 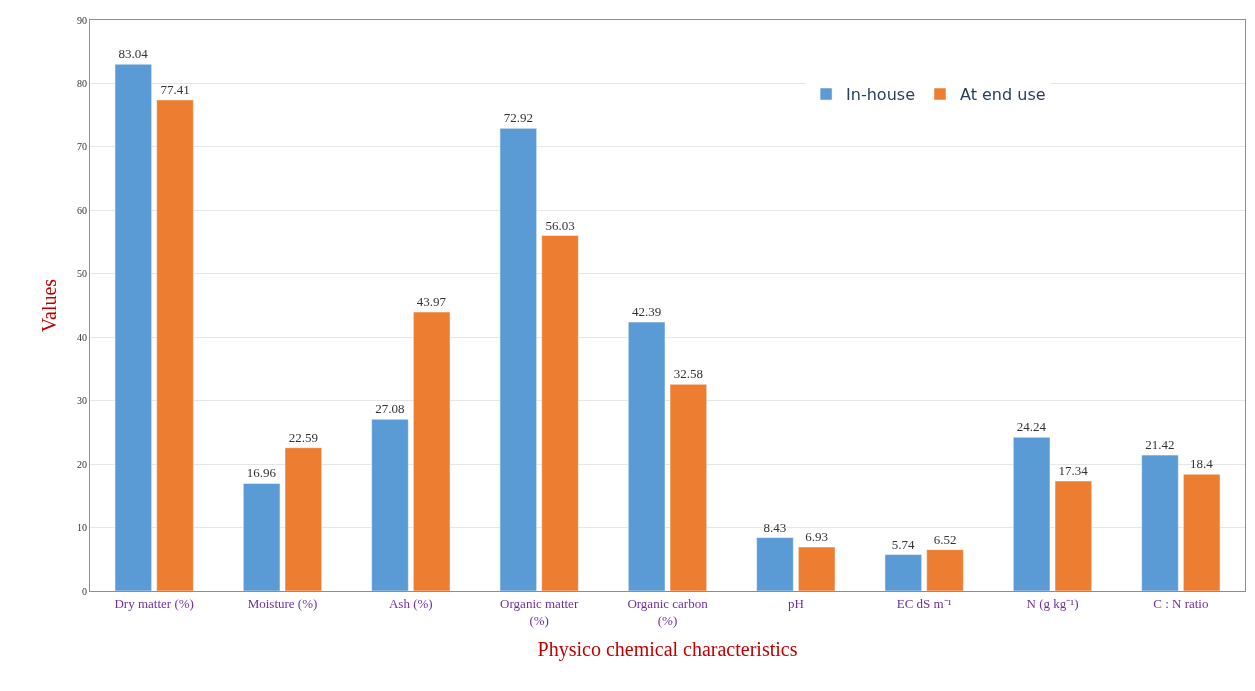 I want to click on y-tick-label: 10, so click(x=82, y=528).